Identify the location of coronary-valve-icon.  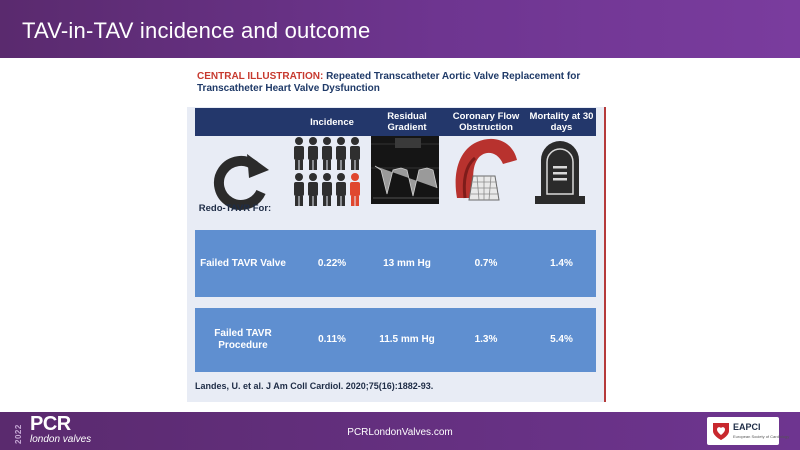
(486, 169).